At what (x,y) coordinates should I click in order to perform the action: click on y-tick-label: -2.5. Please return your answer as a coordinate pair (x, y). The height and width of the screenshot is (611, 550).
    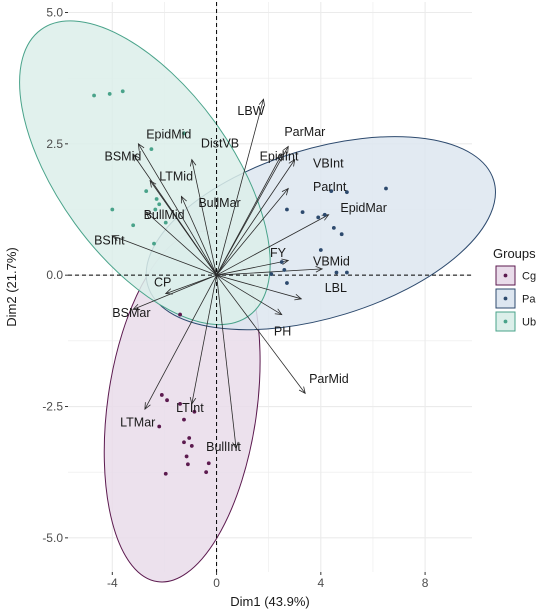
    Looking at the image, I should click on (52, 407).